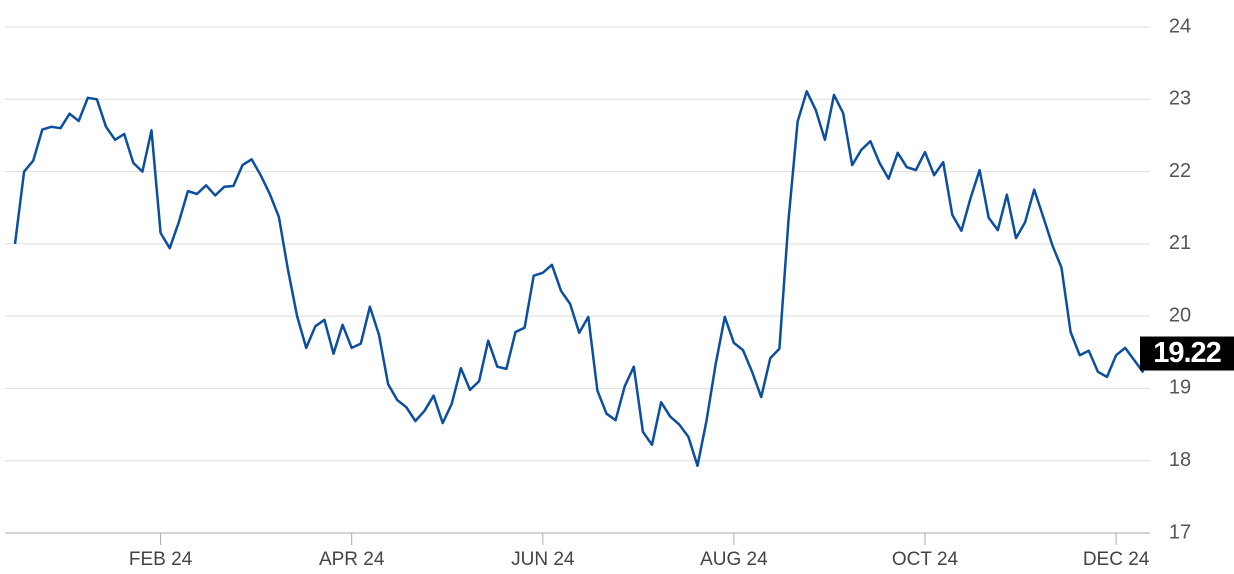 This screenshot has width=1234, height=574. I want to click on y-tick-label: 23, so click(1180, 99).